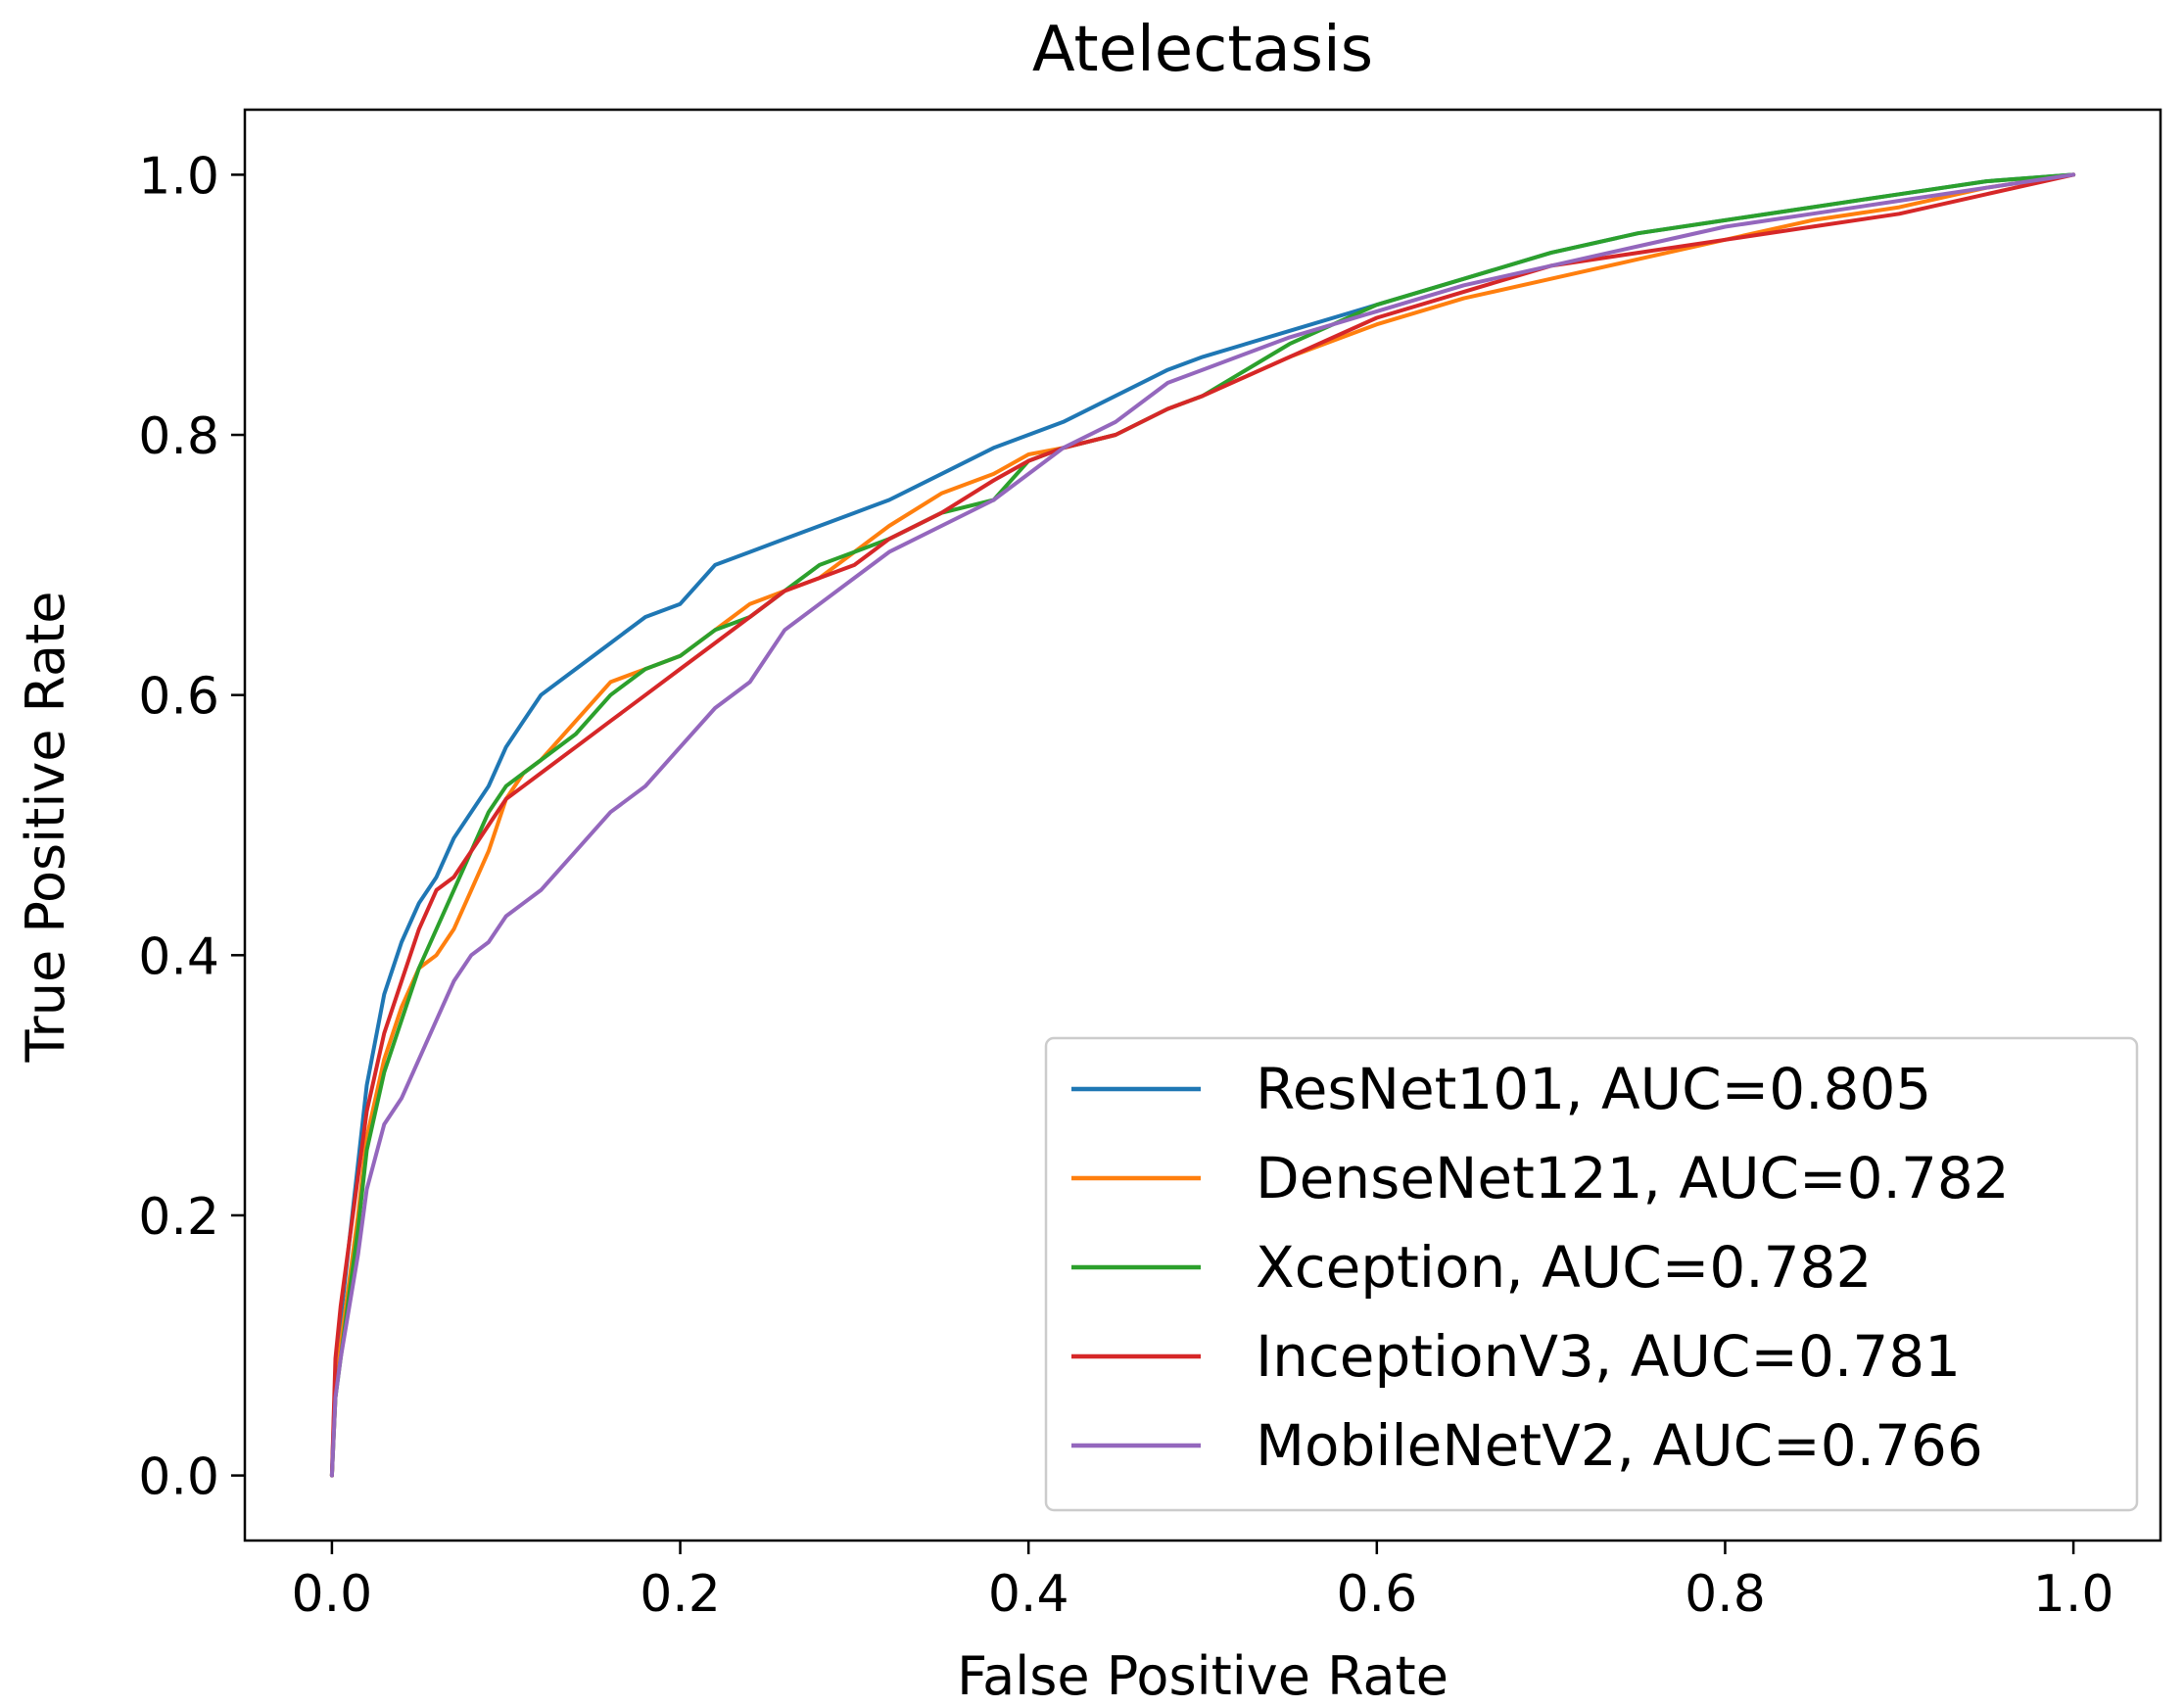  What do you see at coordinates (1202, 50) in the screenshot?
I see `chart-title: Atelectasis` at bounding box center [1202, 50].